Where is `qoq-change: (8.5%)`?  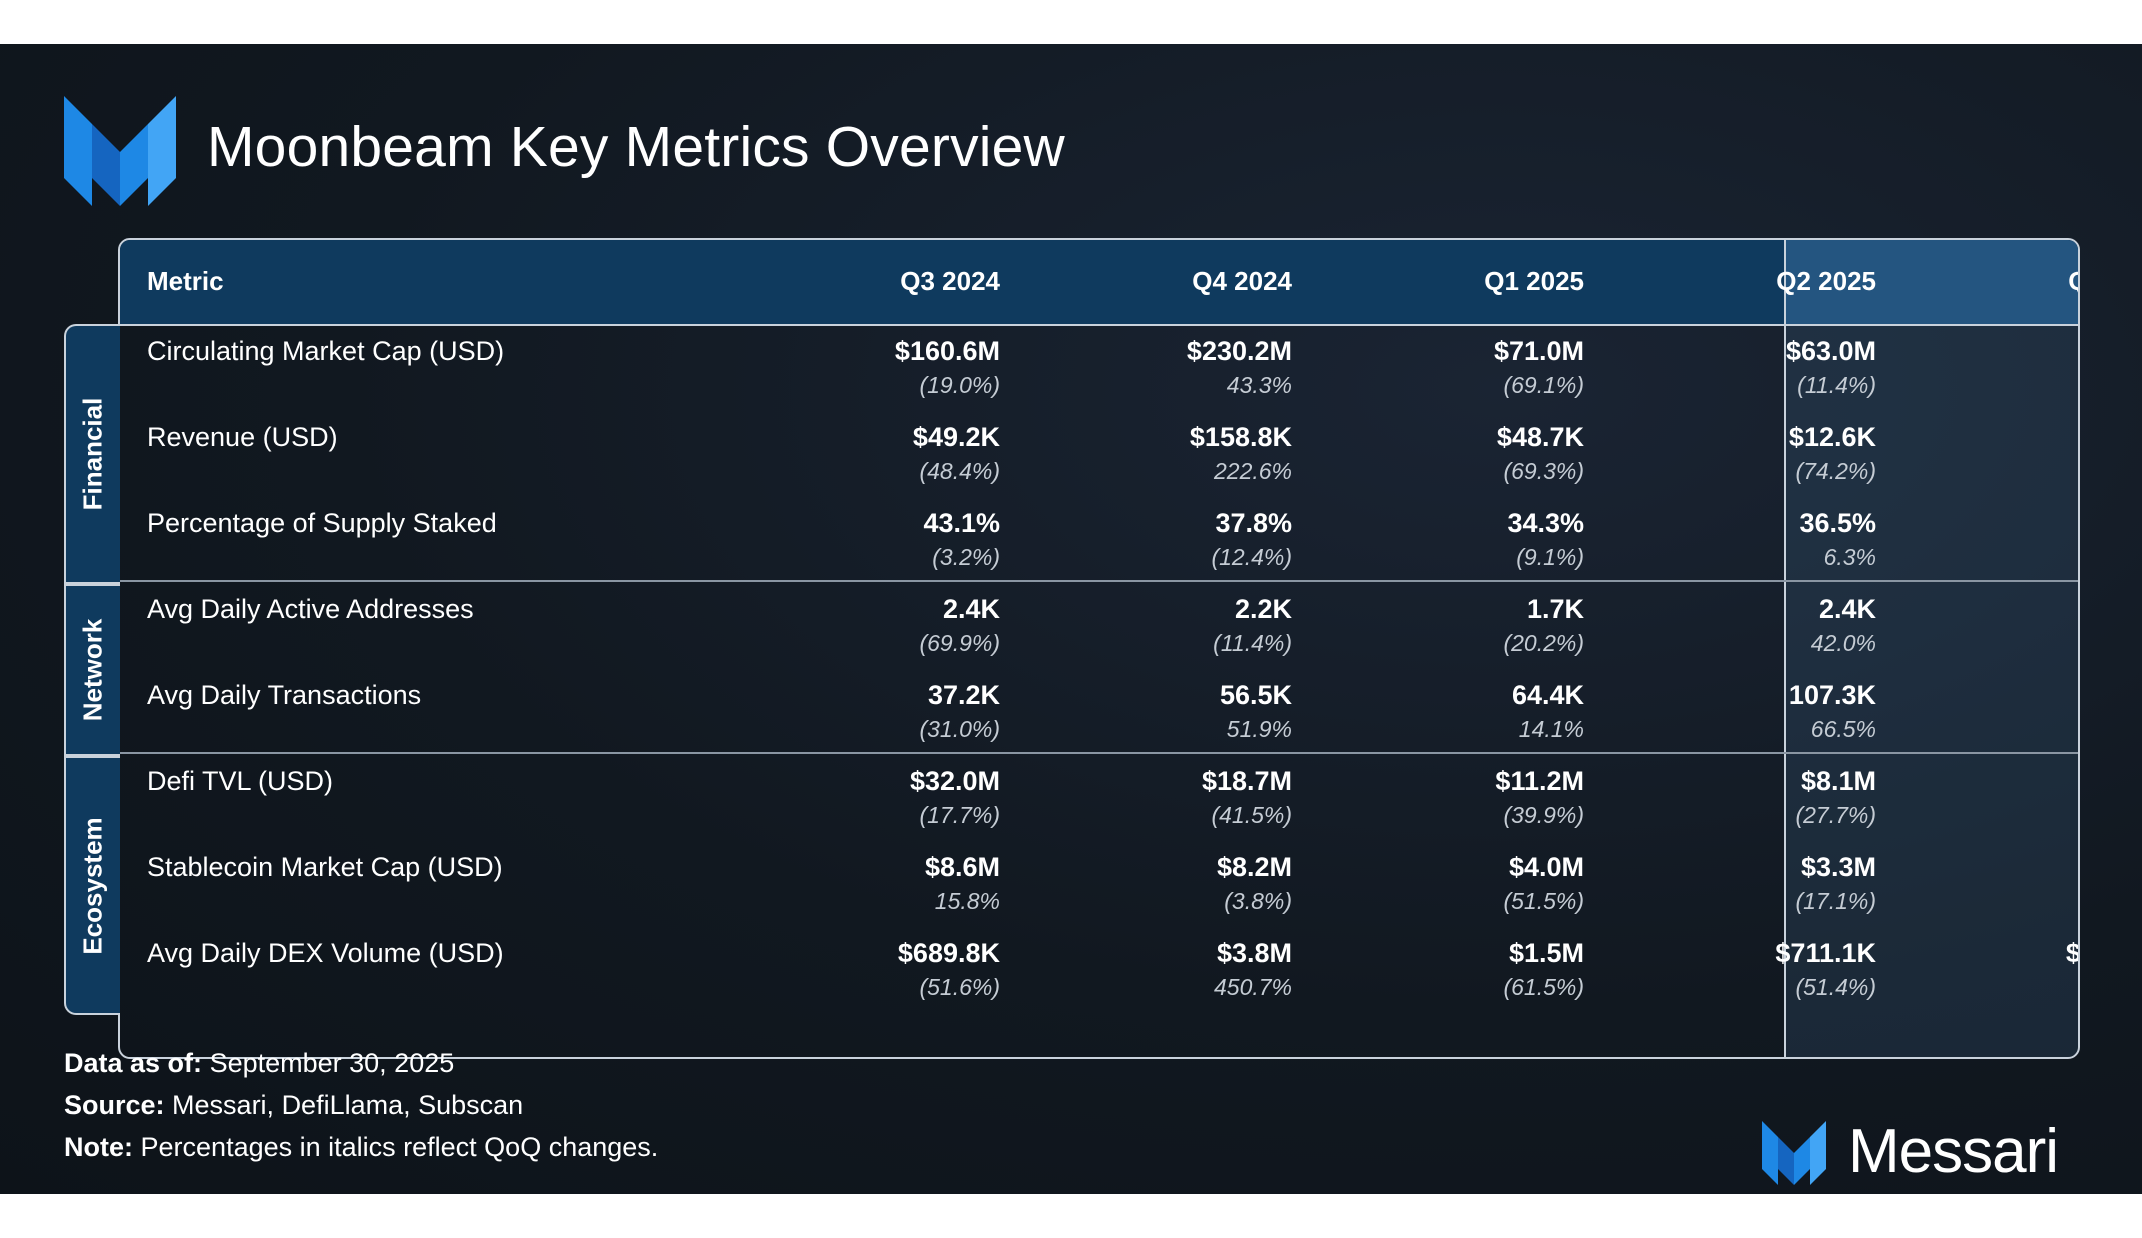 qoq-change: (8.5%) is located at coordinates (2023, 385).